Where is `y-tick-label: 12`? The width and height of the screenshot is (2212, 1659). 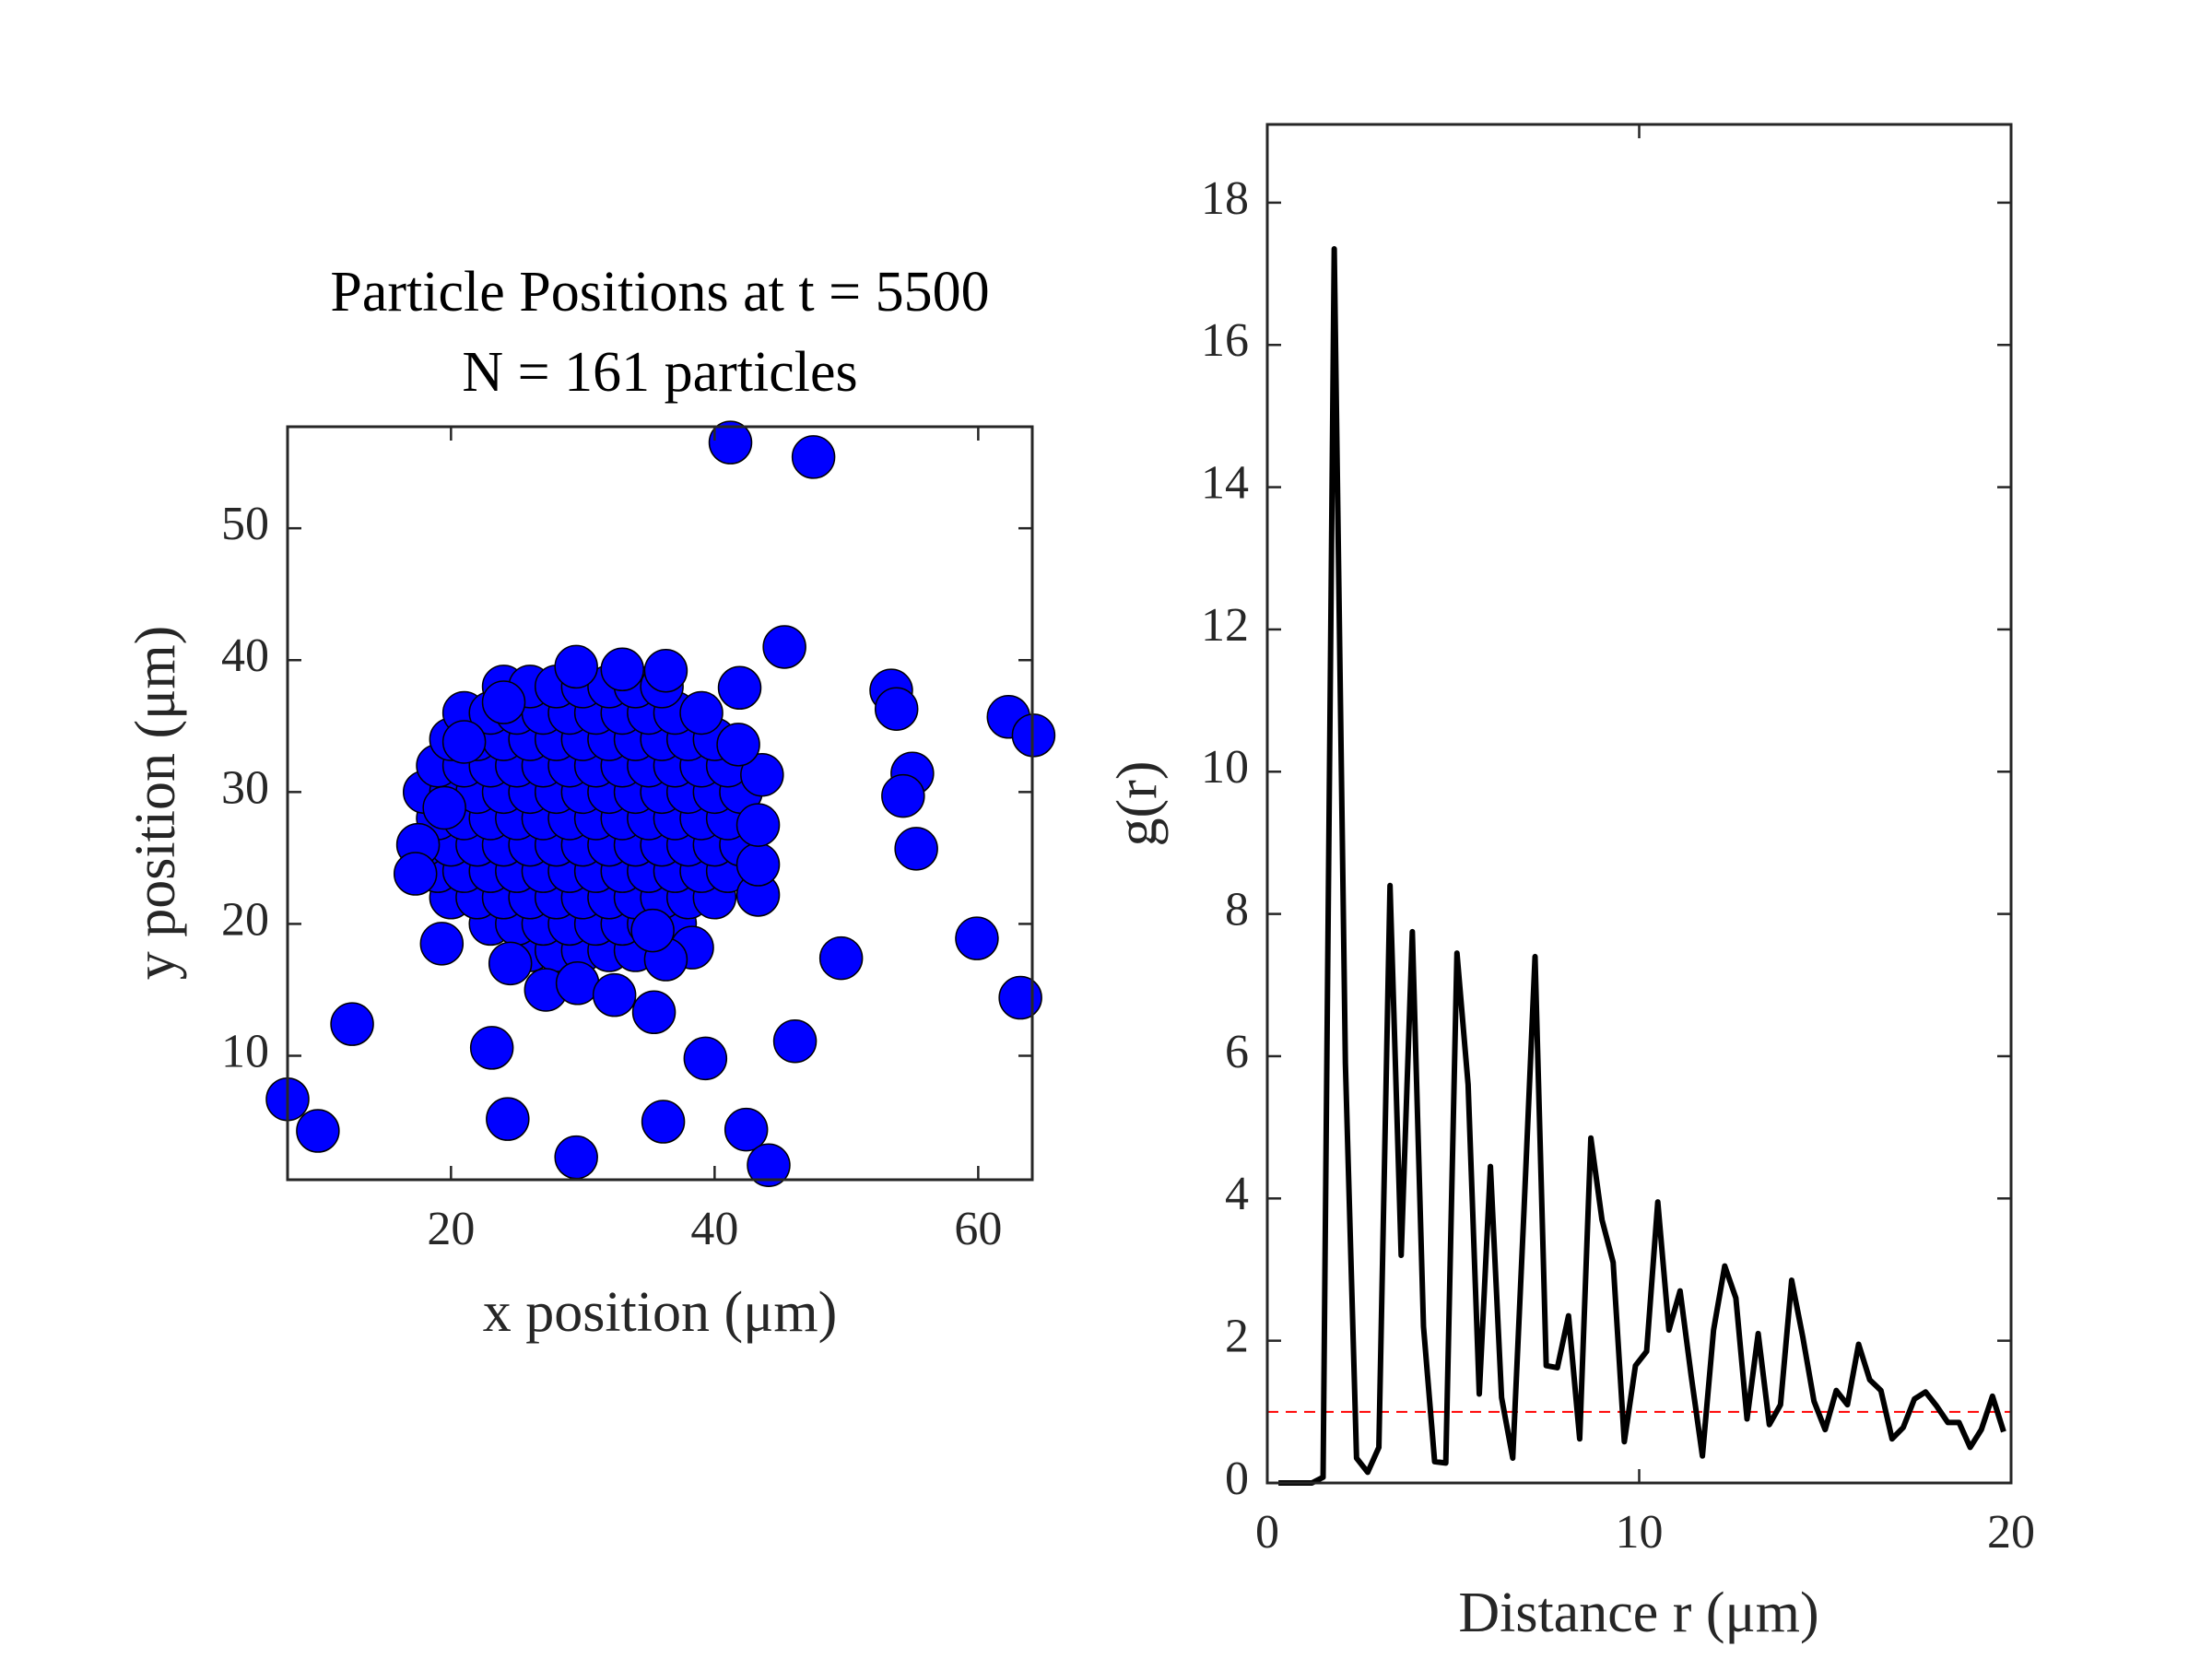
y-tick-label: 12 is located at coordinates (1225, 625).